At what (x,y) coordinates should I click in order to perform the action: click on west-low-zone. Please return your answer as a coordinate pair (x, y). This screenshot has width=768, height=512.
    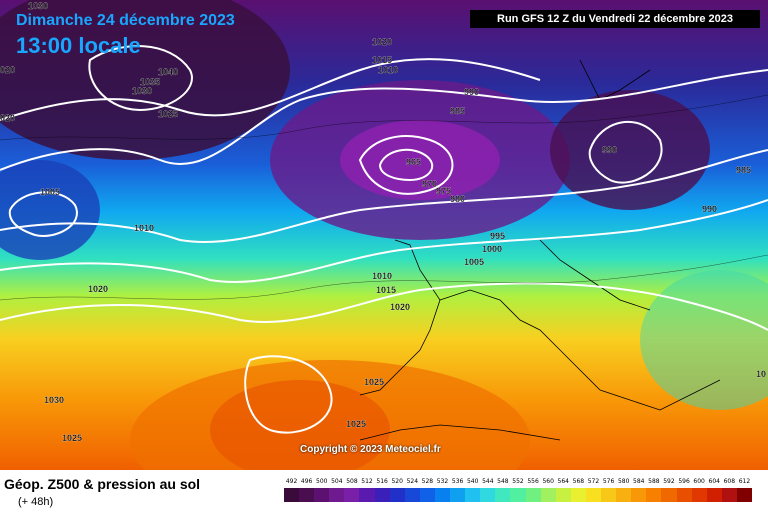
    Looking at the image, I should click on (50, 210).